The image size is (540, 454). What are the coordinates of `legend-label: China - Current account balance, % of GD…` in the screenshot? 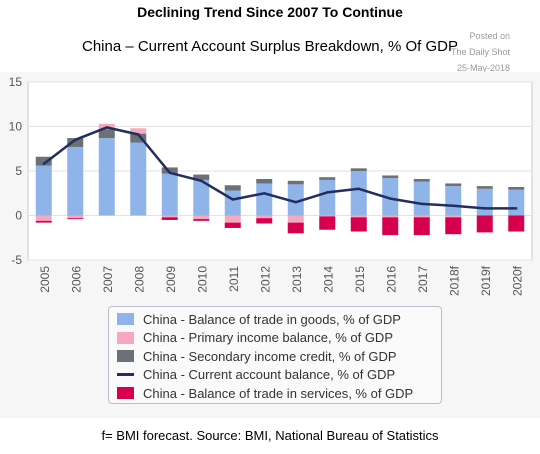 It's located at (269, 375).